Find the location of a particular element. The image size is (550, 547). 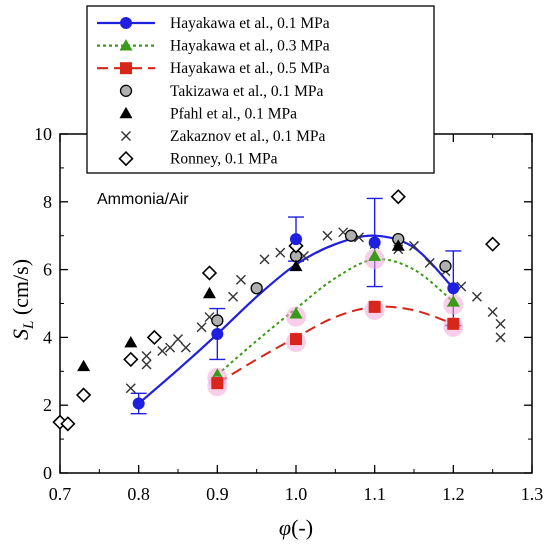

x-axis-label: φ(-) is located at coordinates (296, 527).